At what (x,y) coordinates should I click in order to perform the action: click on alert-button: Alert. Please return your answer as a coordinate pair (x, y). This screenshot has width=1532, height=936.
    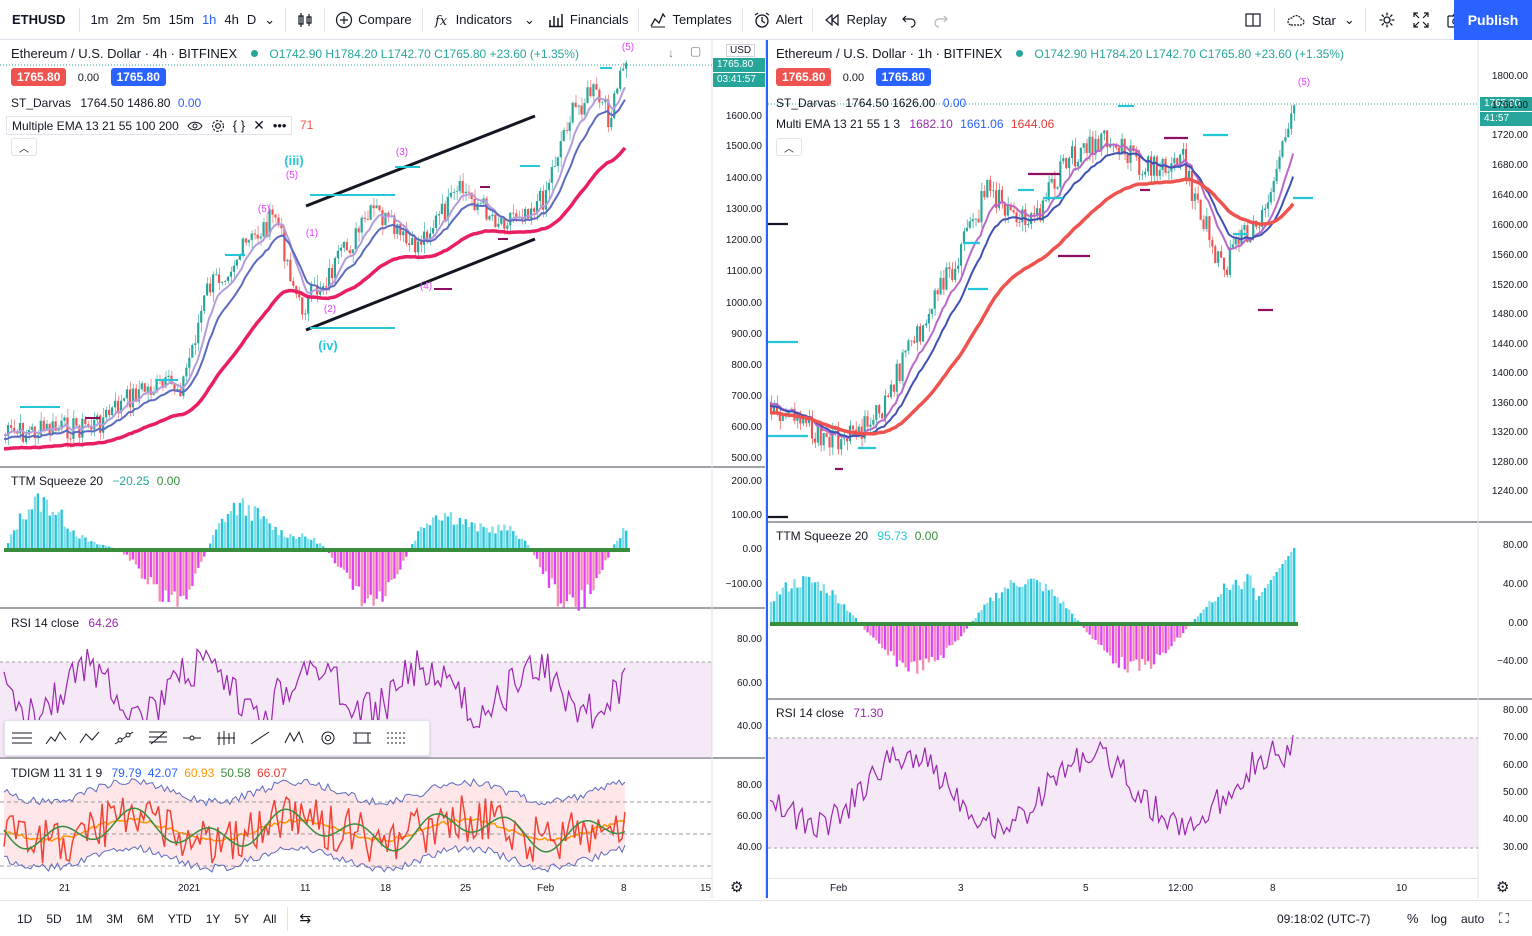
    Looking at the image, I should click on (778, 20).